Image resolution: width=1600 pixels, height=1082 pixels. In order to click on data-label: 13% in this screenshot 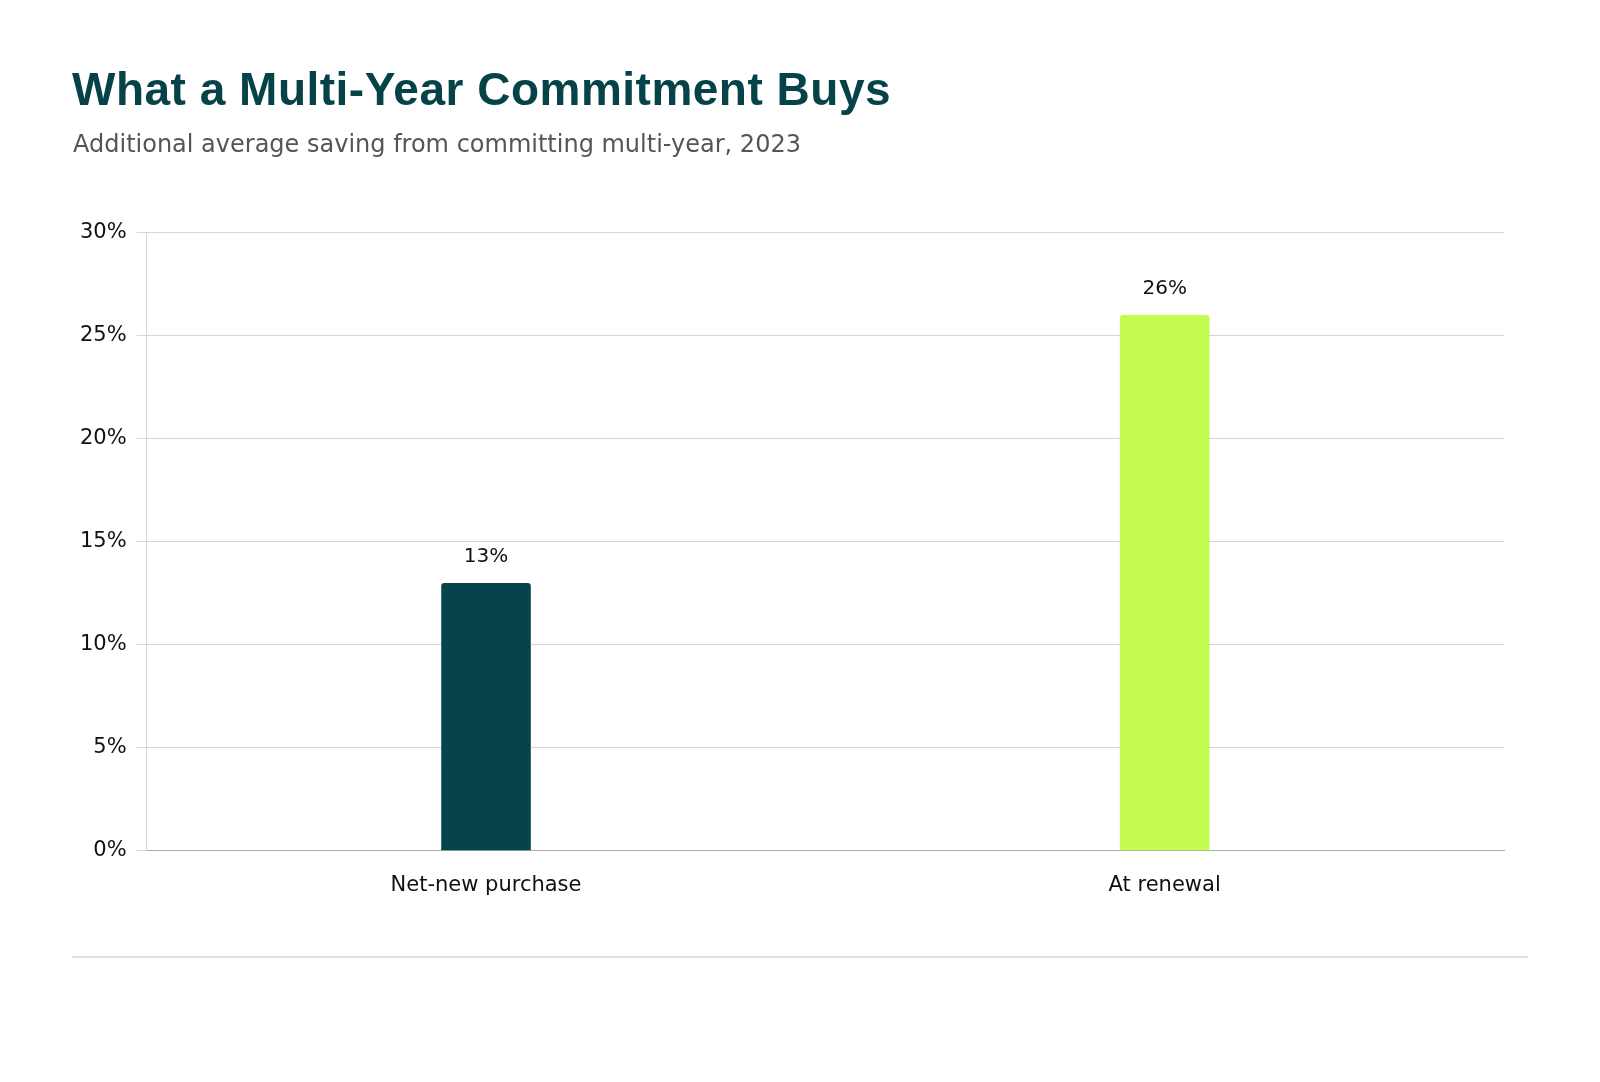, I will do `click(486, 555)`.